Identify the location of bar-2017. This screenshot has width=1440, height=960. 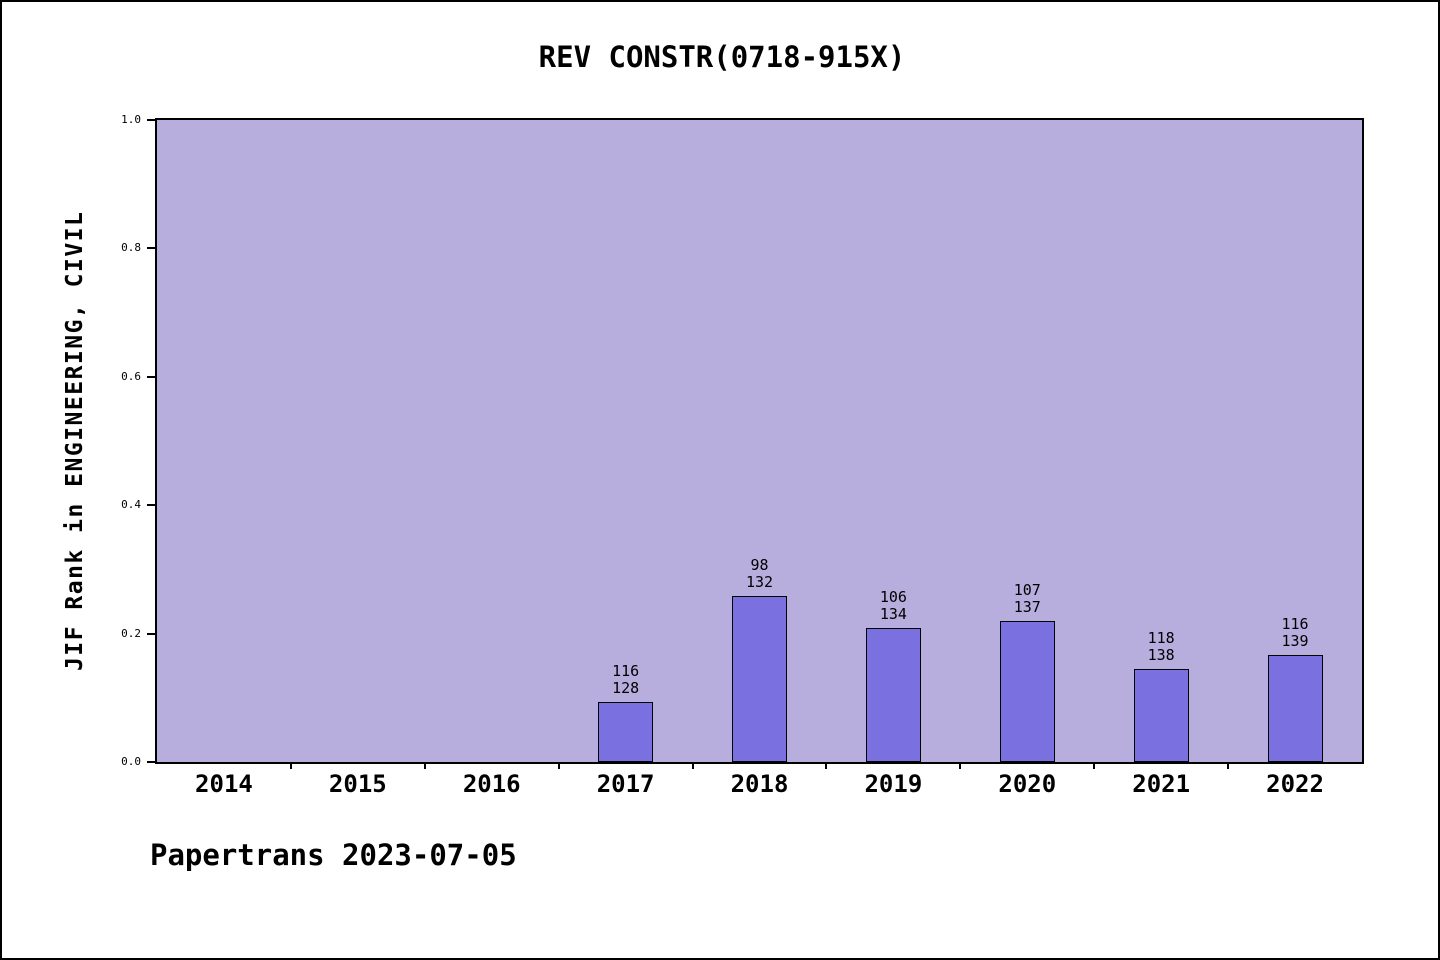
(626, 731).